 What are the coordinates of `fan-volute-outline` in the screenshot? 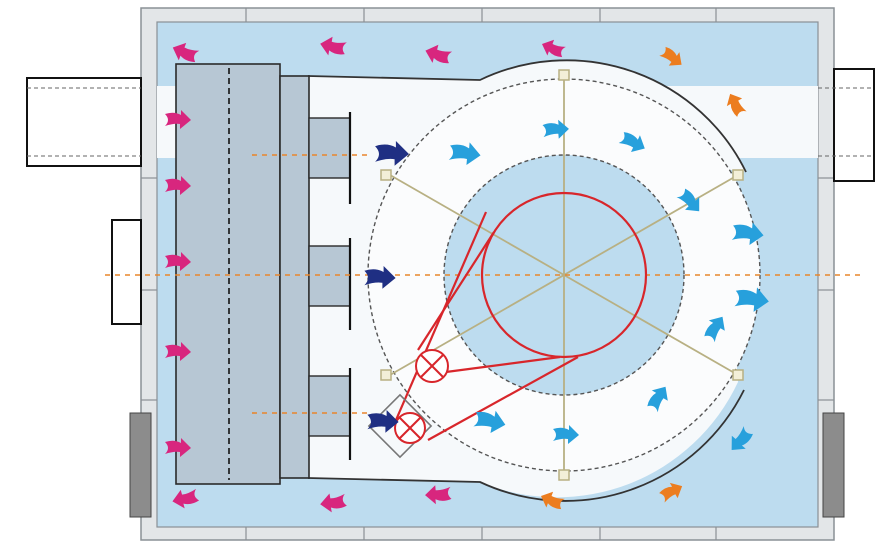 It's located at (527, 116).